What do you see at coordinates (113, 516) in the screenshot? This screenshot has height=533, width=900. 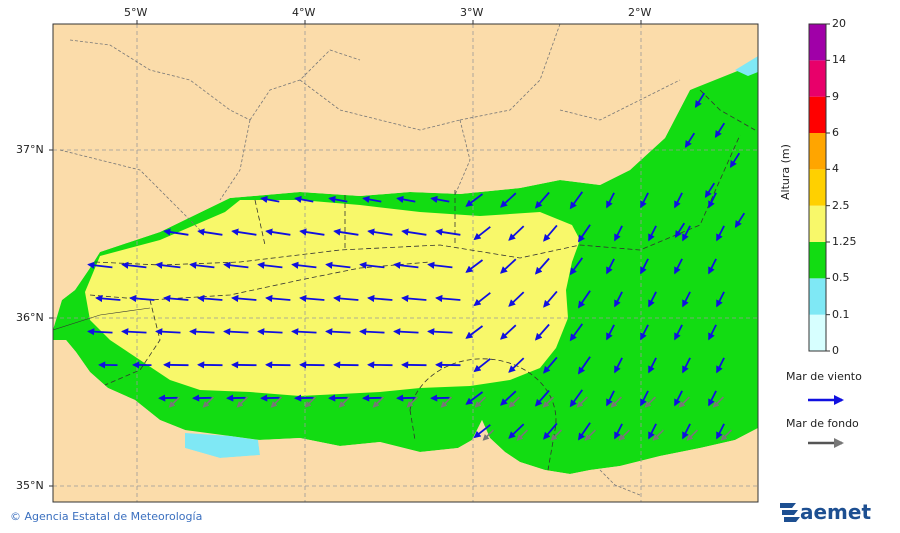 I see `credit-text: Agencia Estatal de Meteorología` at bounding box center [113, 516].